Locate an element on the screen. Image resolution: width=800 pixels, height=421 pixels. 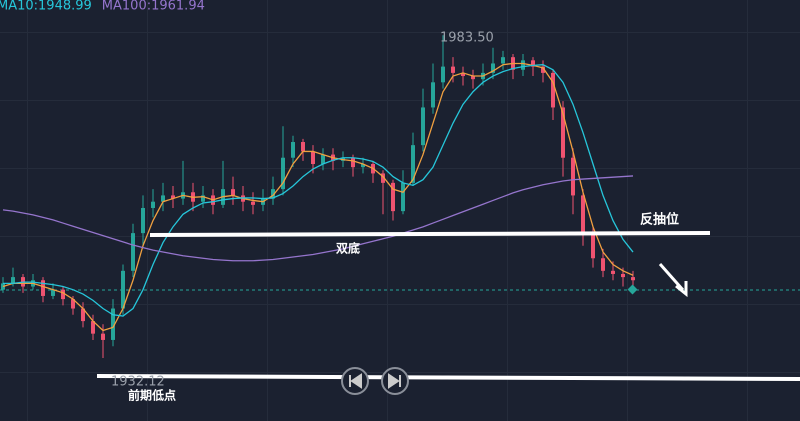
support-line is located at coordinates (448, 377).